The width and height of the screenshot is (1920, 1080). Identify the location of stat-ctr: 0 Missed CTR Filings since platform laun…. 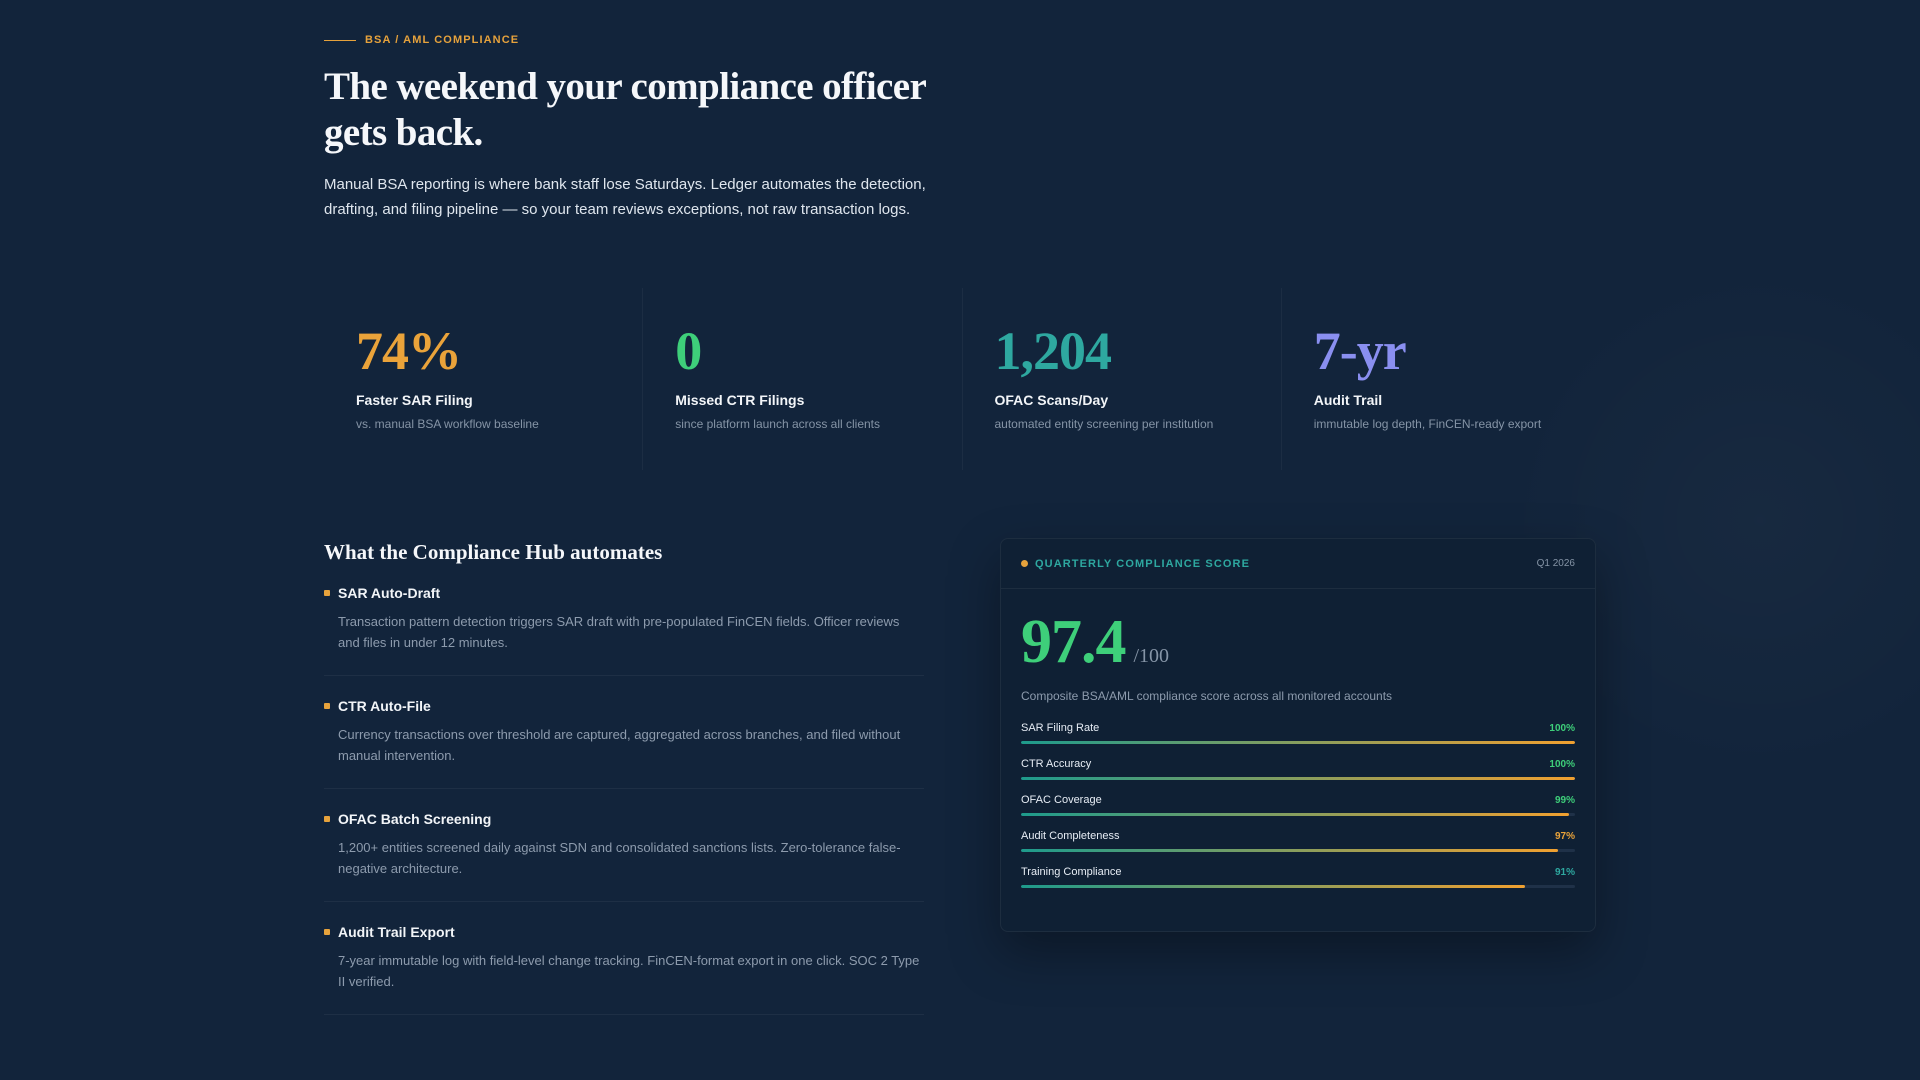
(801, 379).